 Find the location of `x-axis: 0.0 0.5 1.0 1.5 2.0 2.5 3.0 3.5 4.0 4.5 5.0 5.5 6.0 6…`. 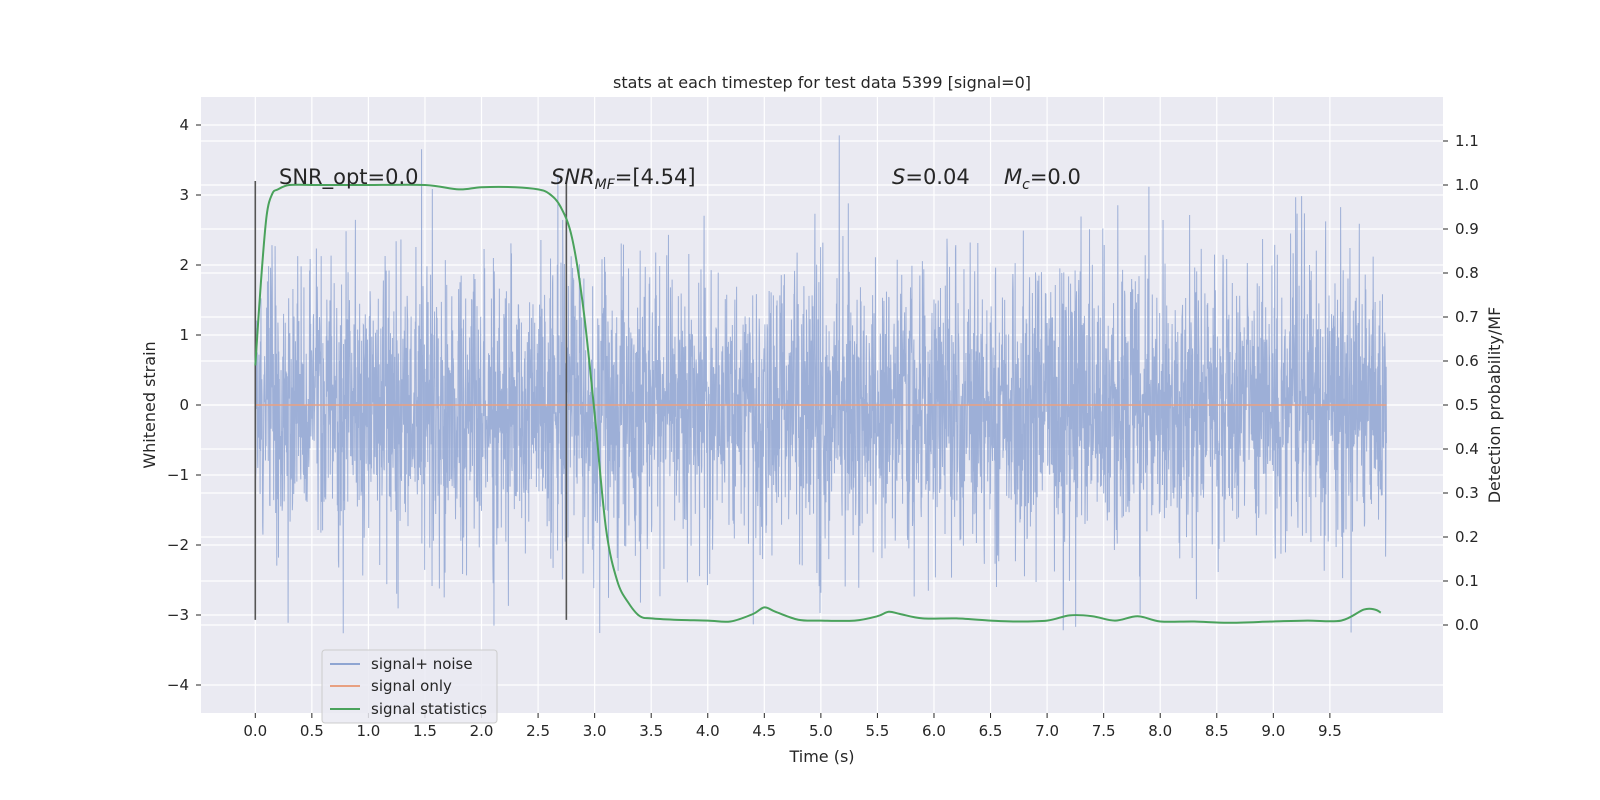

x-axis: 0.0 0.5 1.0 1.5 2.0 2.5 3.0 3.5 4.0 4.5 5.0 5.5 6.0 6… is located at coordinates (792, 726).